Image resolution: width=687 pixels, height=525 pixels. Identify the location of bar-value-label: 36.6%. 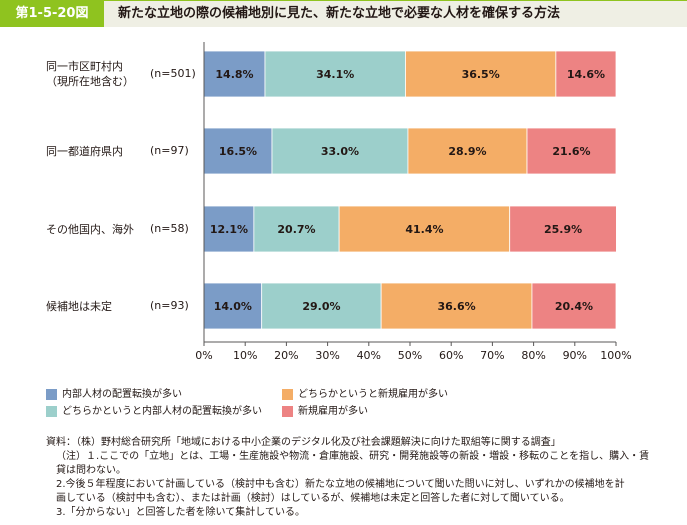
(456, 306).